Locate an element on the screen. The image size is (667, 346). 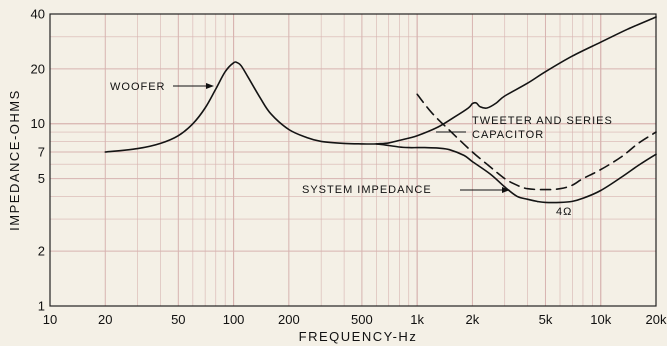
x-tick-label: 100 is located at coordinates (234, 319).